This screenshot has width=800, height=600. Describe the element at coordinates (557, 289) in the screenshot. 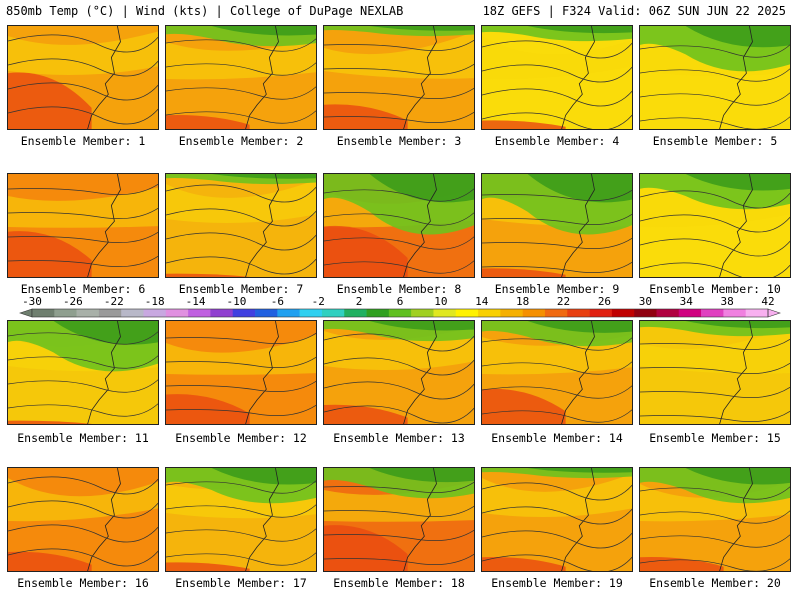

I see `ensemble-member-label: Ensemble Member: 9` at that location.